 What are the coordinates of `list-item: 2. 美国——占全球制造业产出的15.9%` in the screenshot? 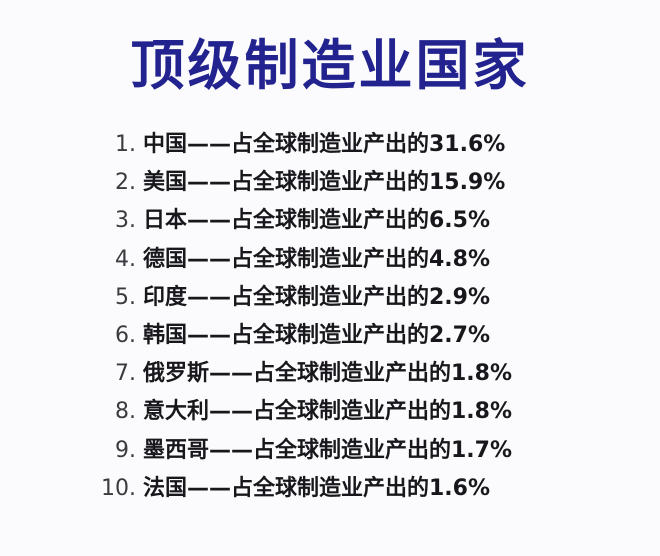 It's located at (330, 183).